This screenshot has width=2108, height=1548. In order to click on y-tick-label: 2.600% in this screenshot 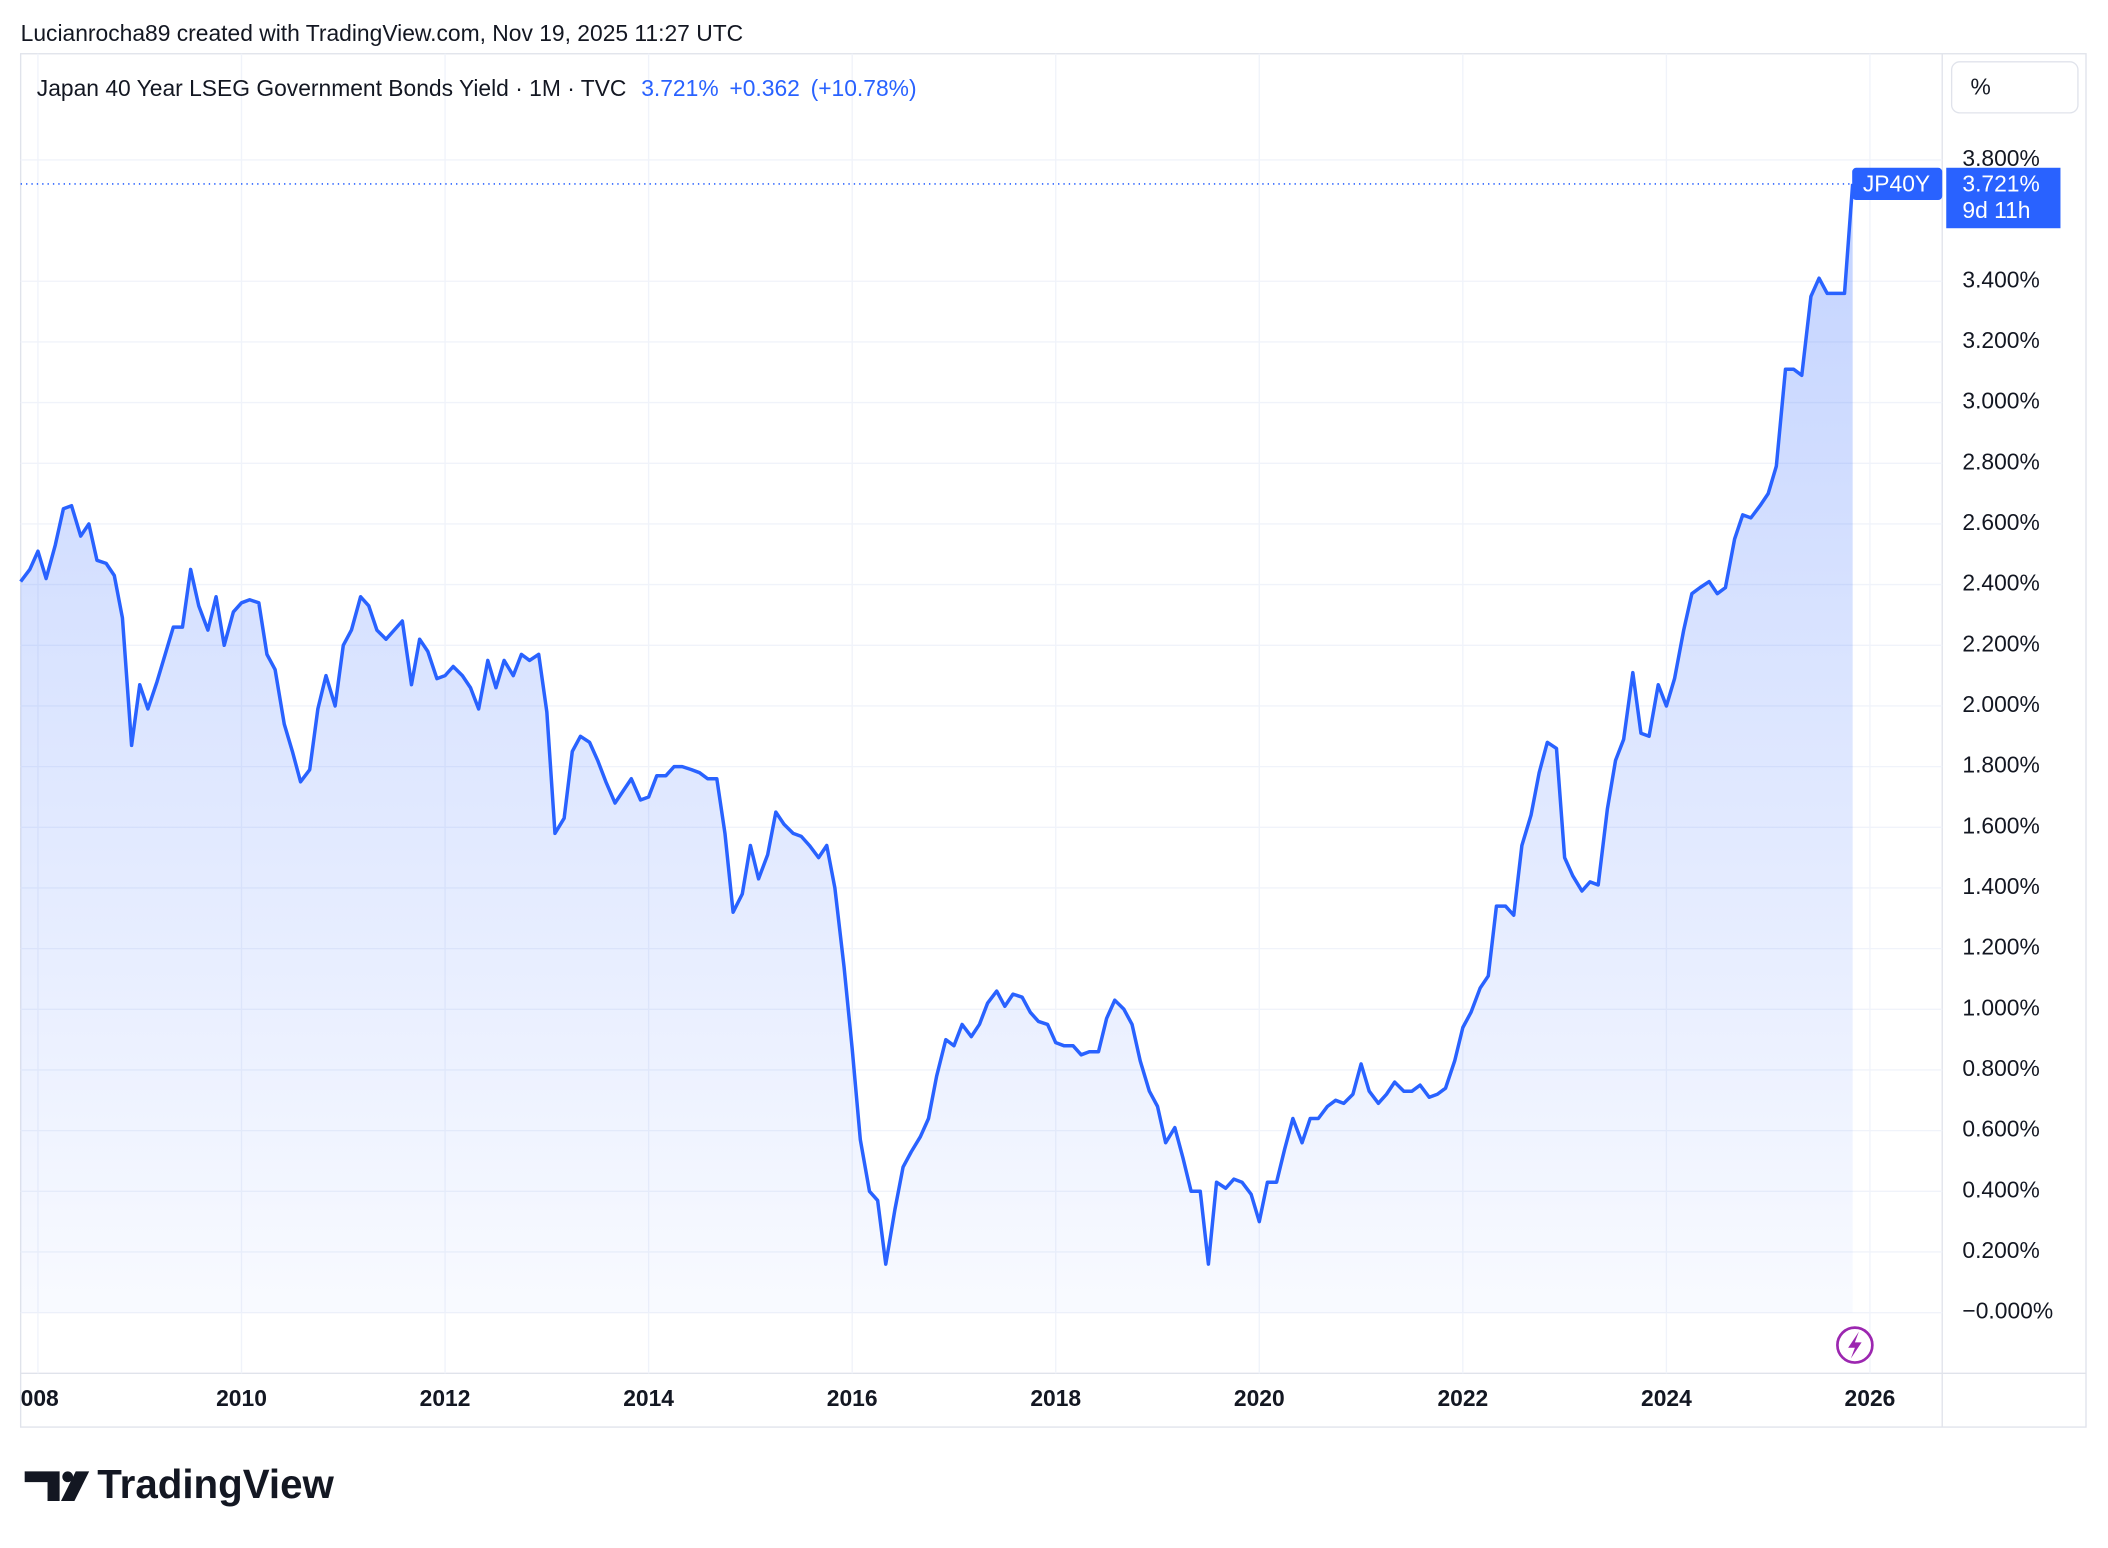, I will do `click(2000, 522)`.